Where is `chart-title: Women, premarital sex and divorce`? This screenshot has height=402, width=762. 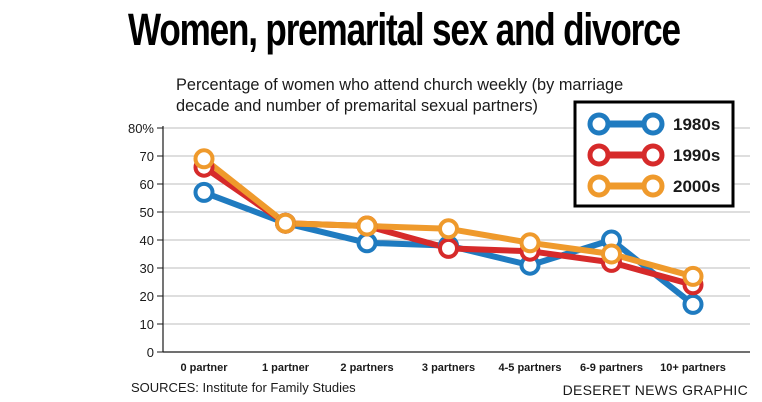 chart-title: Women, premarital sex and divorce is located at coordinates (404, 29).